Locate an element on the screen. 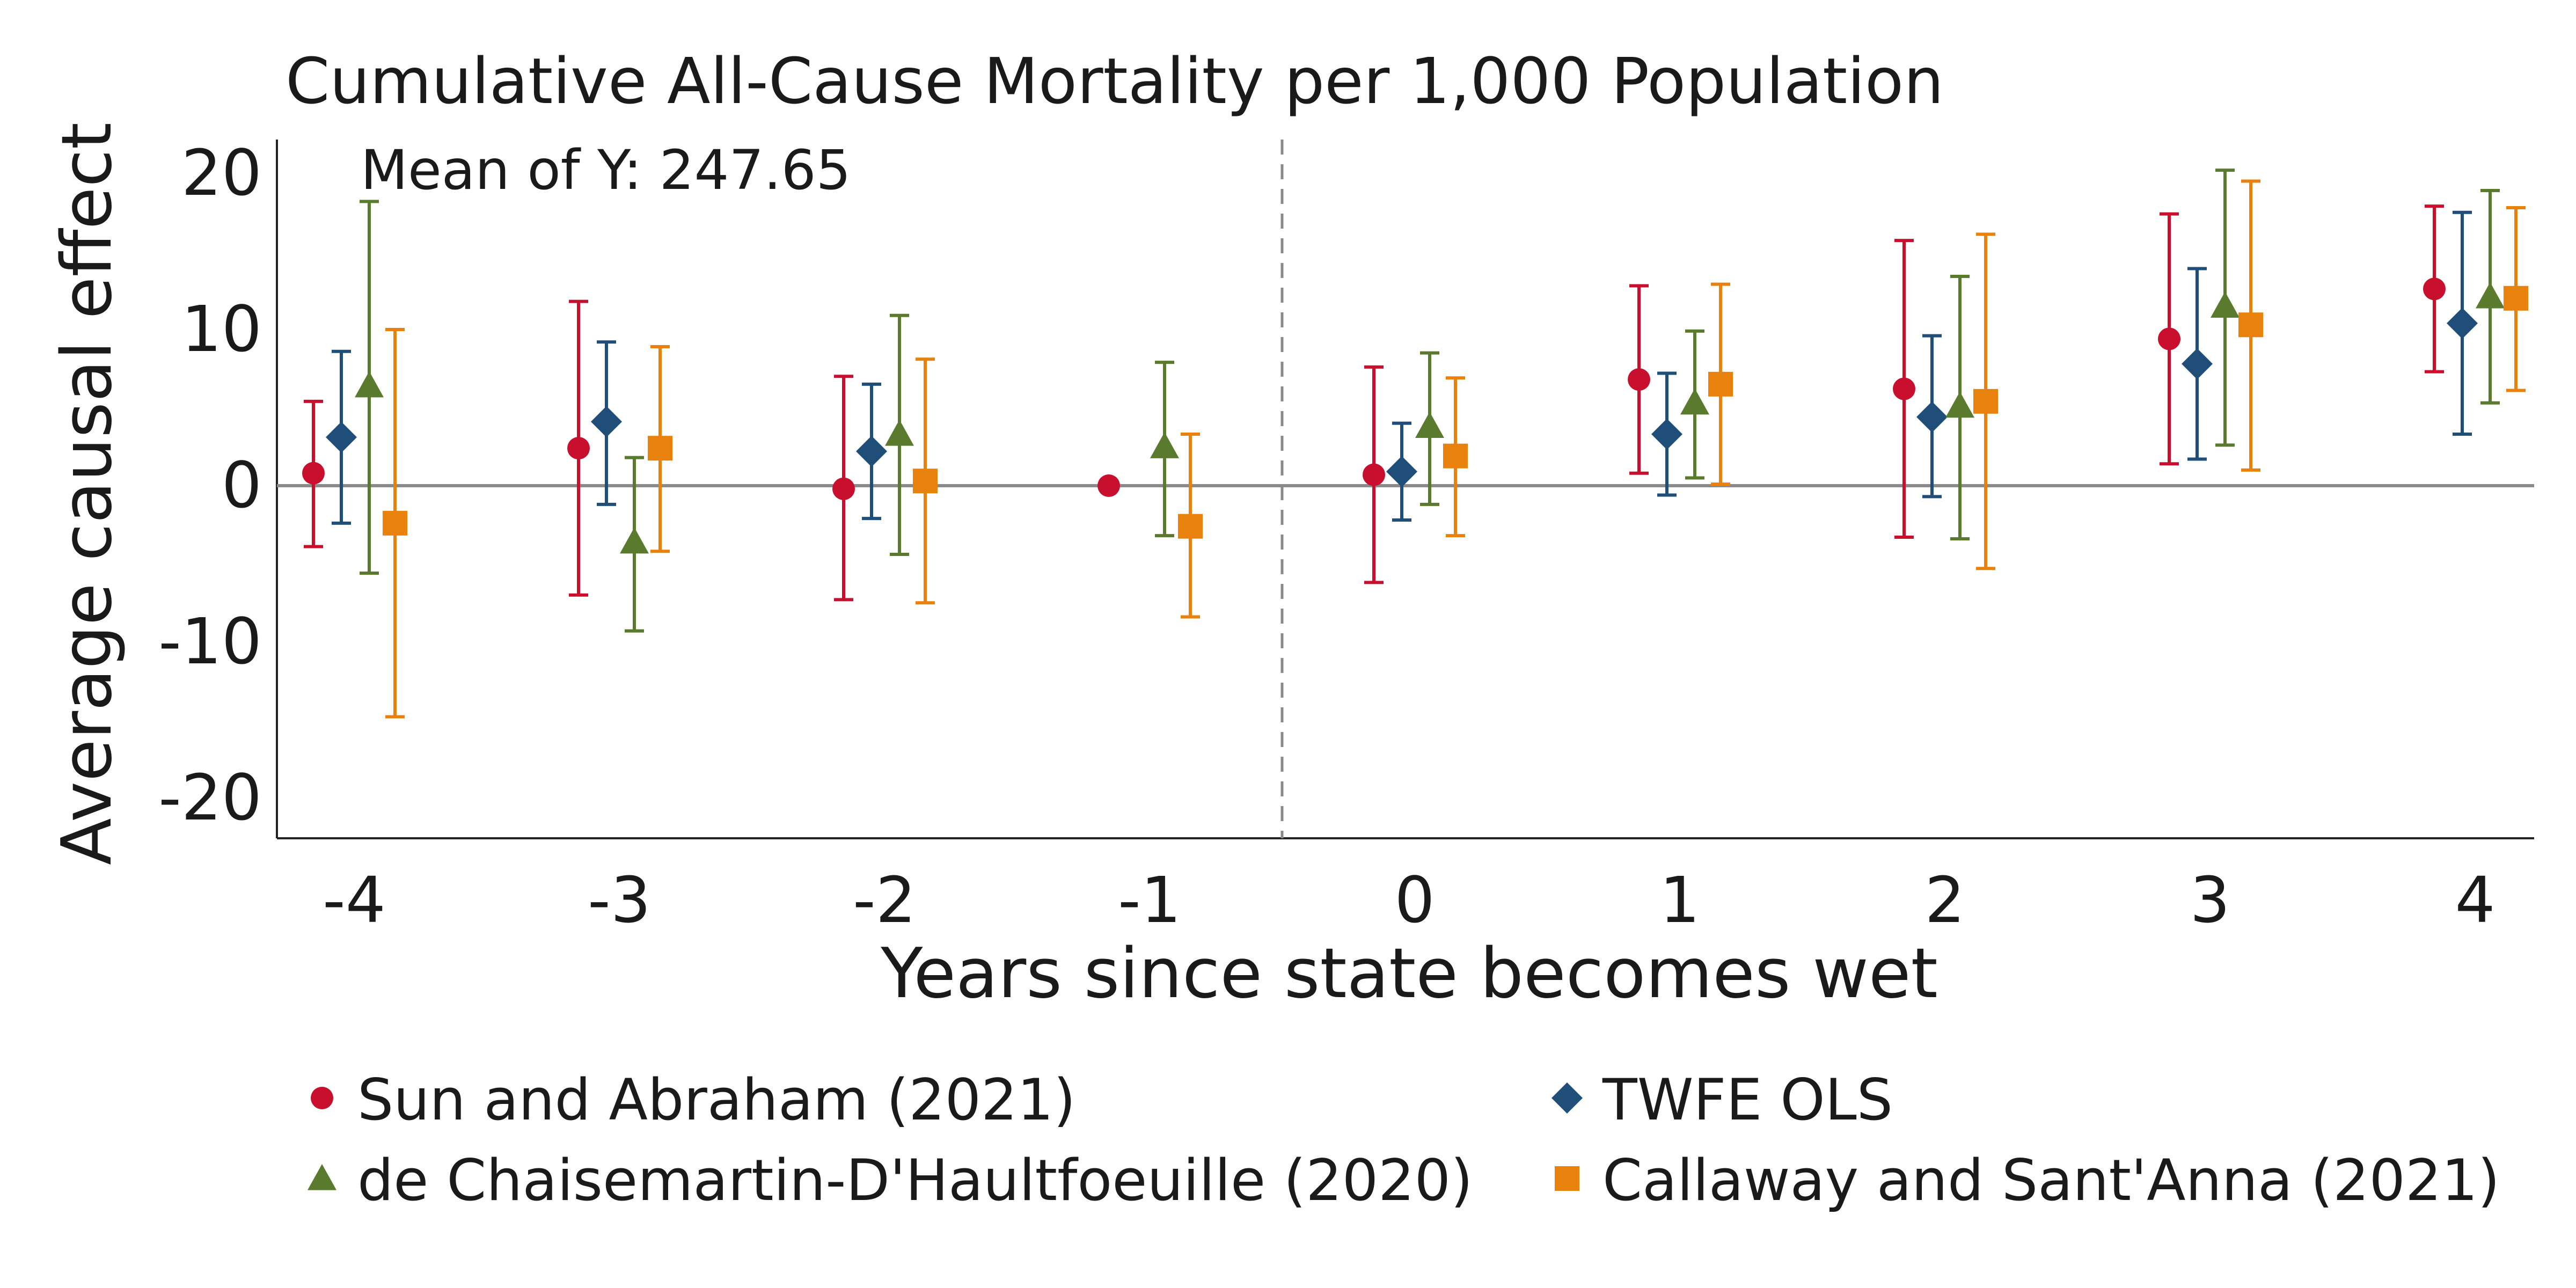 This screenshot has width=2576, height=1288. x-tick-label: 2 is located at coordinates (1944, 900).